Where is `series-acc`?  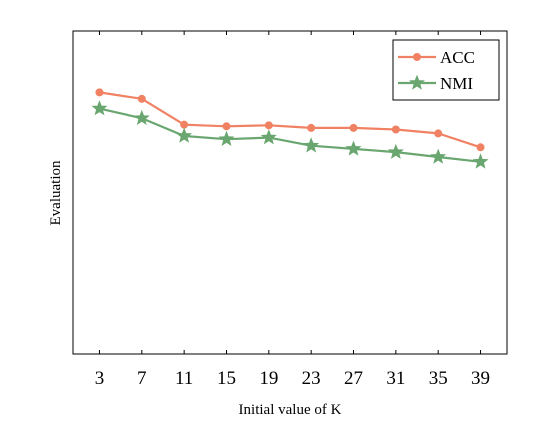 series-acc is located at coordinates (290, 120).